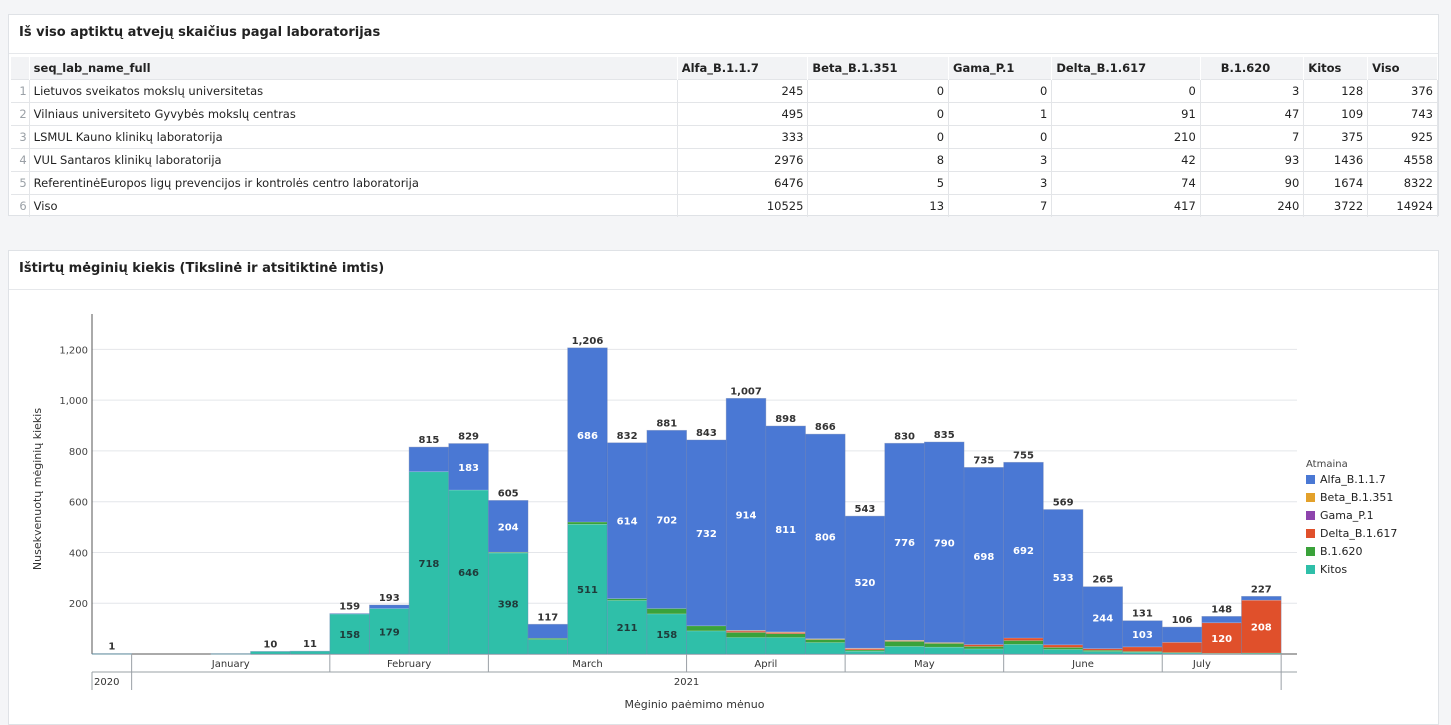 The height and width of the screenshot is (725, 1451). What do you see at coordinates (1336, 183) in the screenshot?
I see `cell-kitos: 1674` at bounding box center [1336, 183].